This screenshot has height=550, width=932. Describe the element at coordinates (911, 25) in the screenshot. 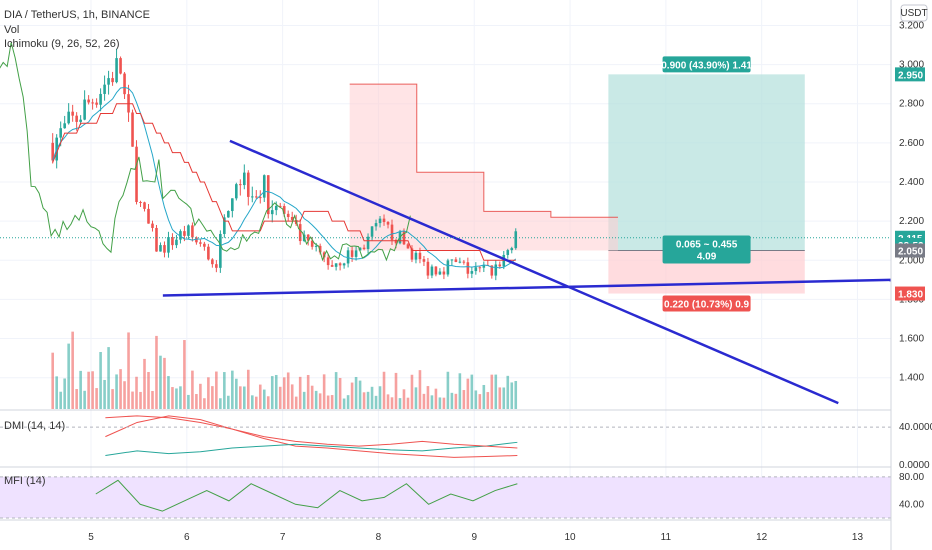

I see `y-tick-label: 3.200` at that location.